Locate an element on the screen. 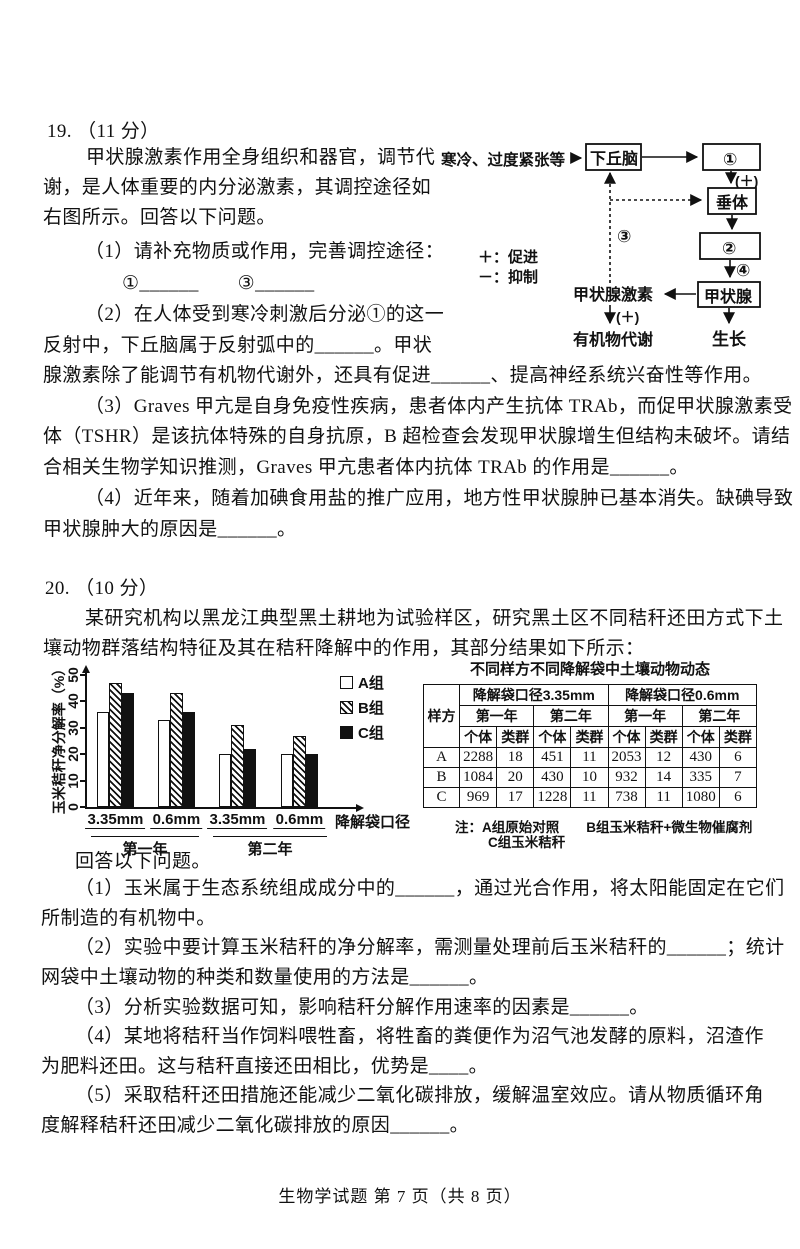  table-cell: 12 is located at coordinates (663, 757).